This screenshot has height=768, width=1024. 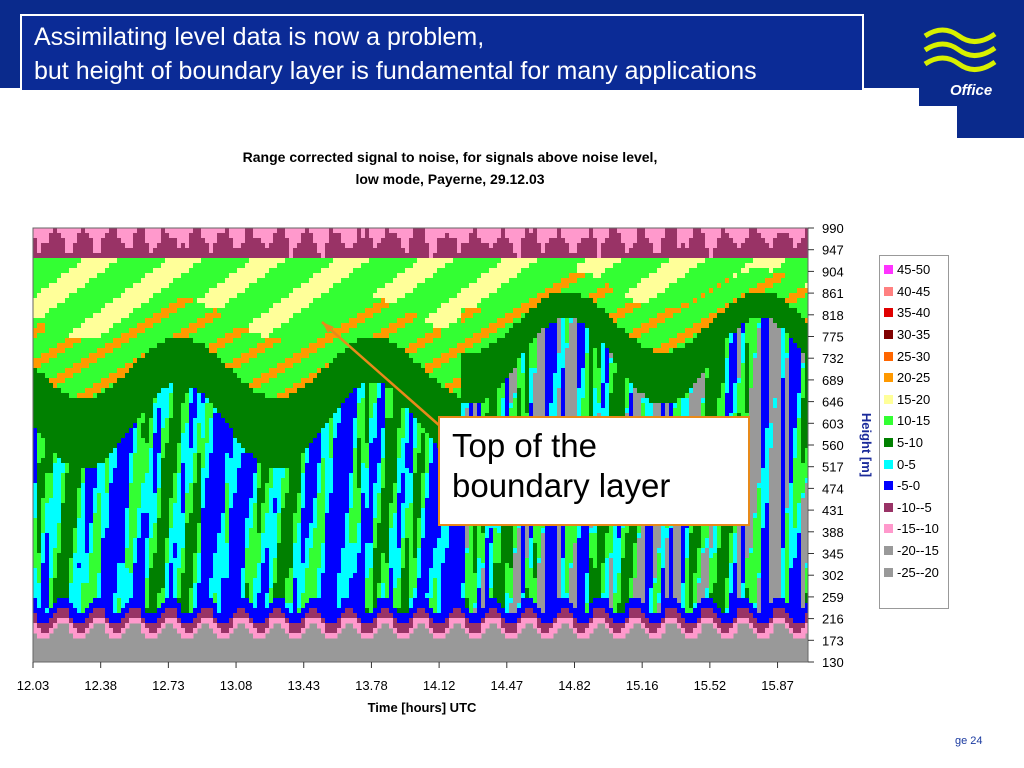 What do you see at coordinates (910, 443) in the screenshot?
I see `legend-label: 5-10` at bounding box center [910, 443].